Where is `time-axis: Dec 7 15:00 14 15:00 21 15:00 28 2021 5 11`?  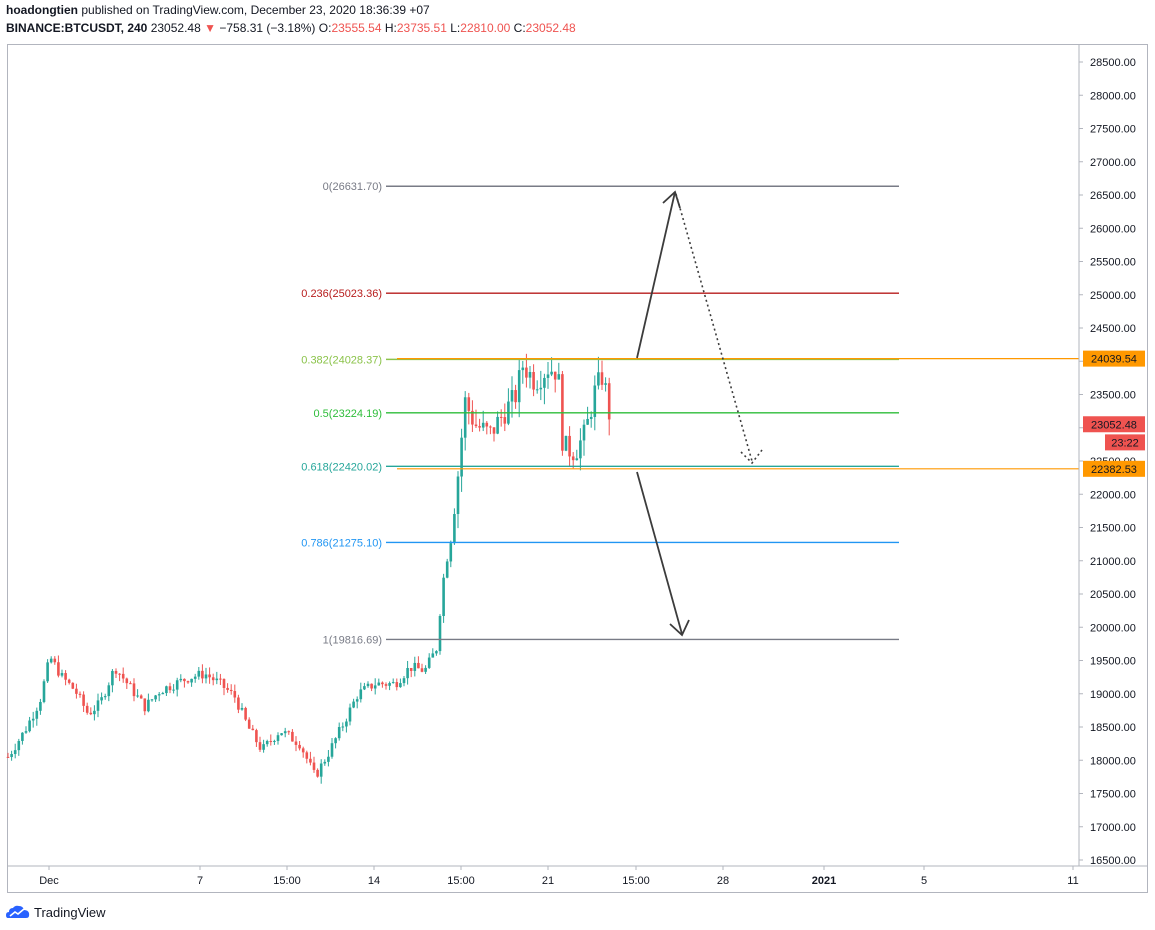
time-axis: Dec 7 15:00 14 15:00 21 15:00 28 2021 5 11 is located at coordinates (577, 876).